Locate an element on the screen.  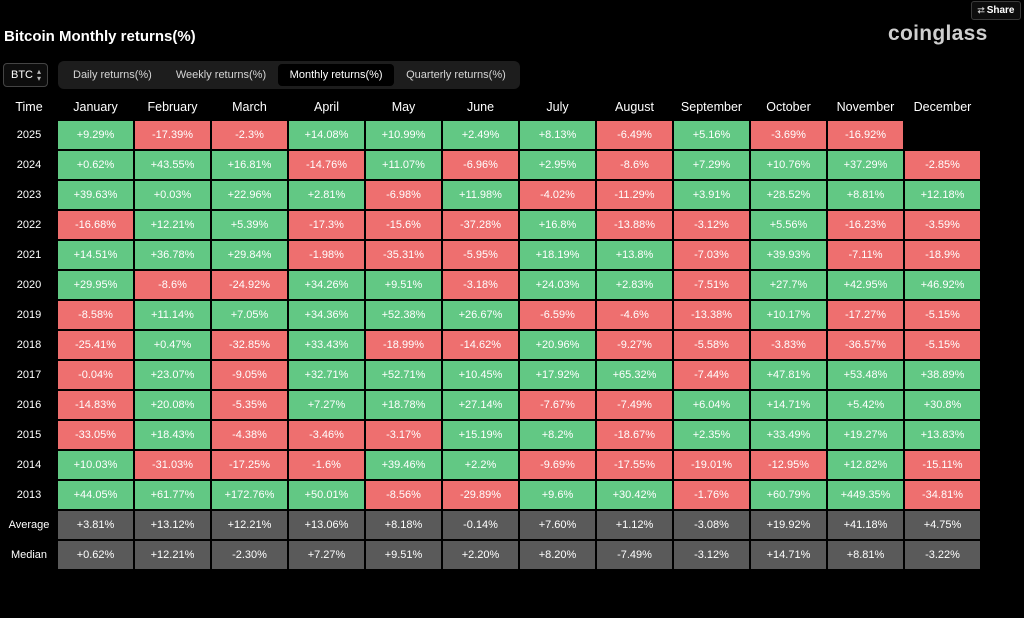
return-cell: +39.46% is located at coordinates (403, 465).